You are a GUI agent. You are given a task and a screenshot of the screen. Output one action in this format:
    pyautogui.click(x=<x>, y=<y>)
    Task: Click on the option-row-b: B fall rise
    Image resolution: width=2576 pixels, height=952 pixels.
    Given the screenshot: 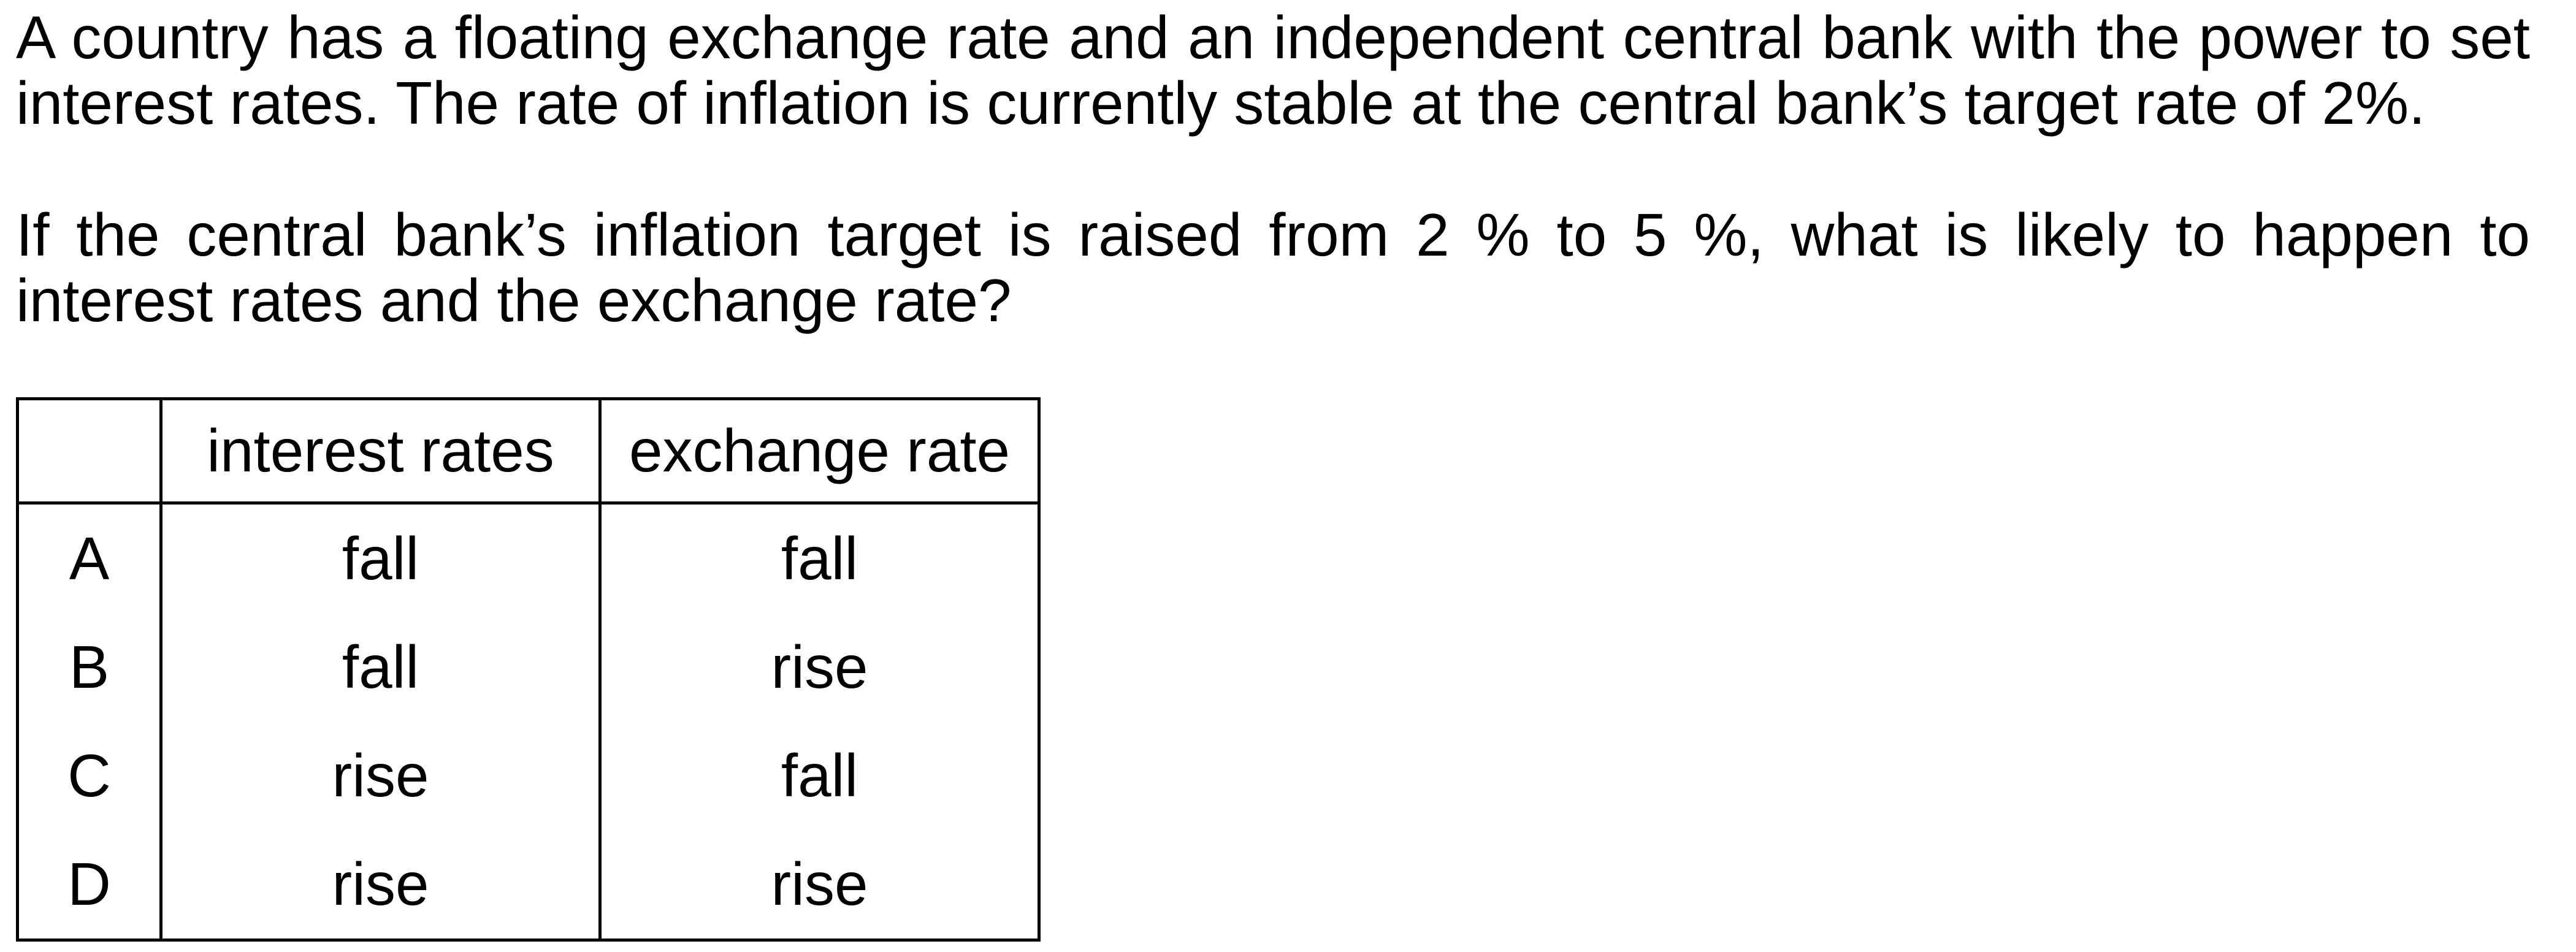 What is the action you would take?
    pyautogui.click(x=528, y=667)
    